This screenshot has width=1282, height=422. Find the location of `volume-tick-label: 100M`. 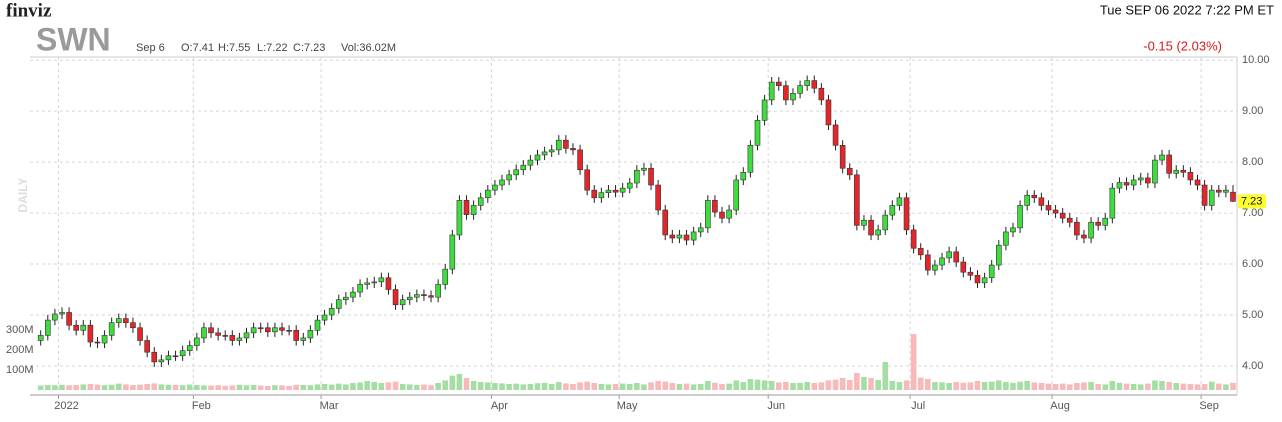

volume-tick-label: 100M is located at coordinates (20, 370).